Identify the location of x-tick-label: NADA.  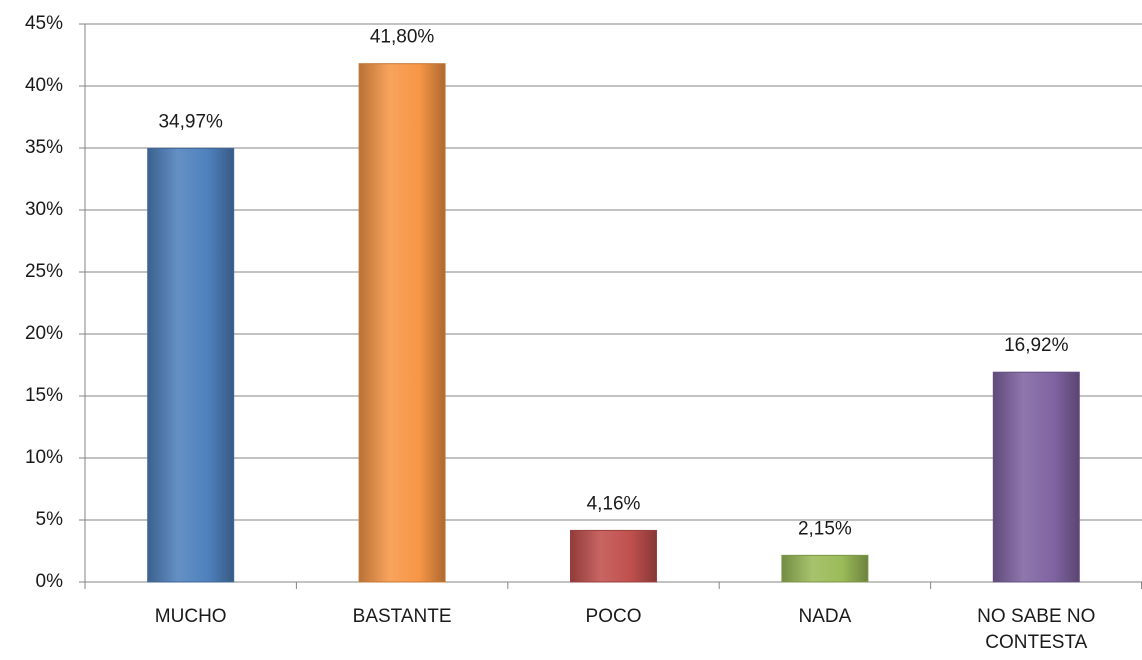
(825, 616).